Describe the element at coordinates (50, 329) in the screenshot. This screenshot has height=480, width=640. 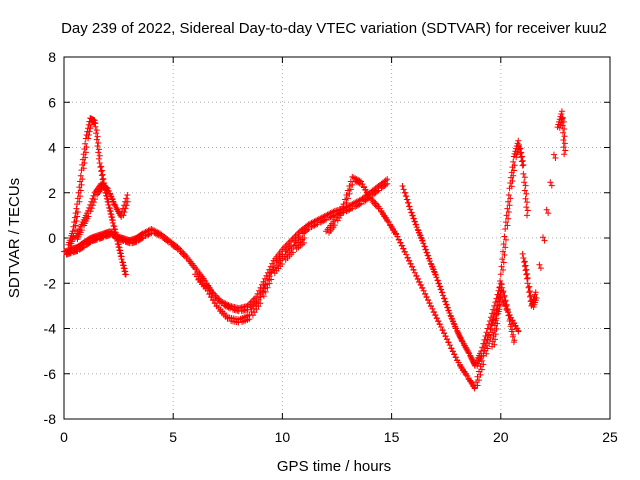
I see `y-tick-label: -4` at that location.